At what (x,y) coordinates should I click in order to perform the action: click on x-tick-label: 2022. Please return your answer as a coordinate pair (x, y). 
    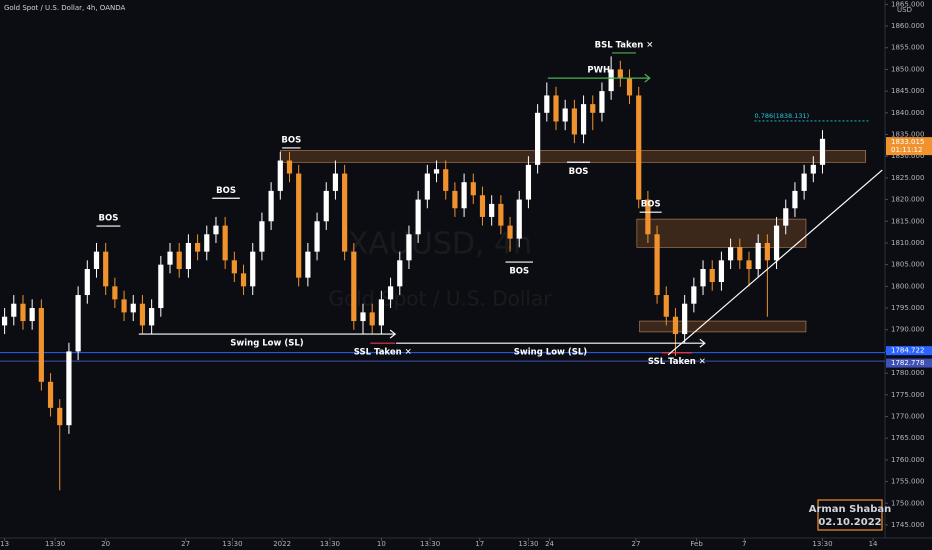
    Looking at the image, I should click on (282, 544).